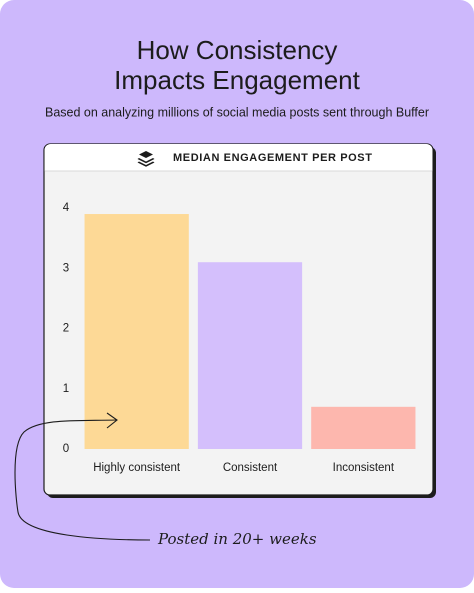 The image size is (474, 593). Describe the element at coordinates (66, 329) in the screenshot. I see `y-tick-label: 2` at that location.